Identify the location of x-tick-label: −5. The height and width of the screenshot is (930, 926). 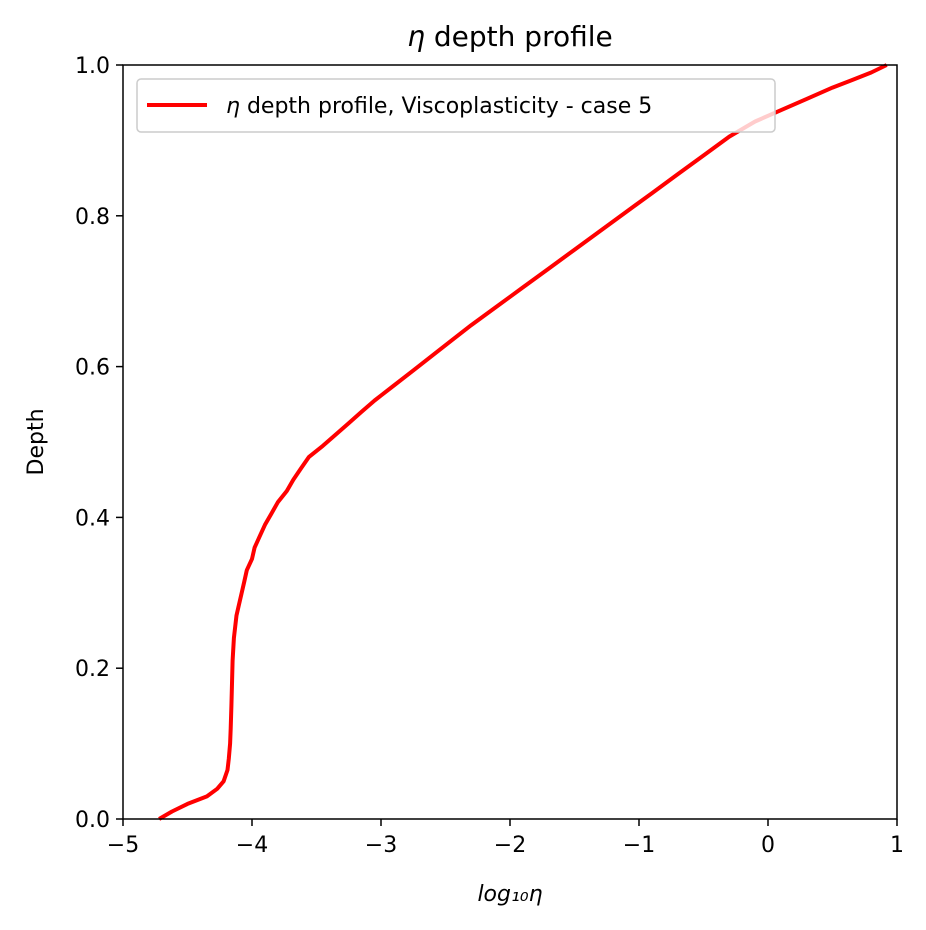
(123, 845).